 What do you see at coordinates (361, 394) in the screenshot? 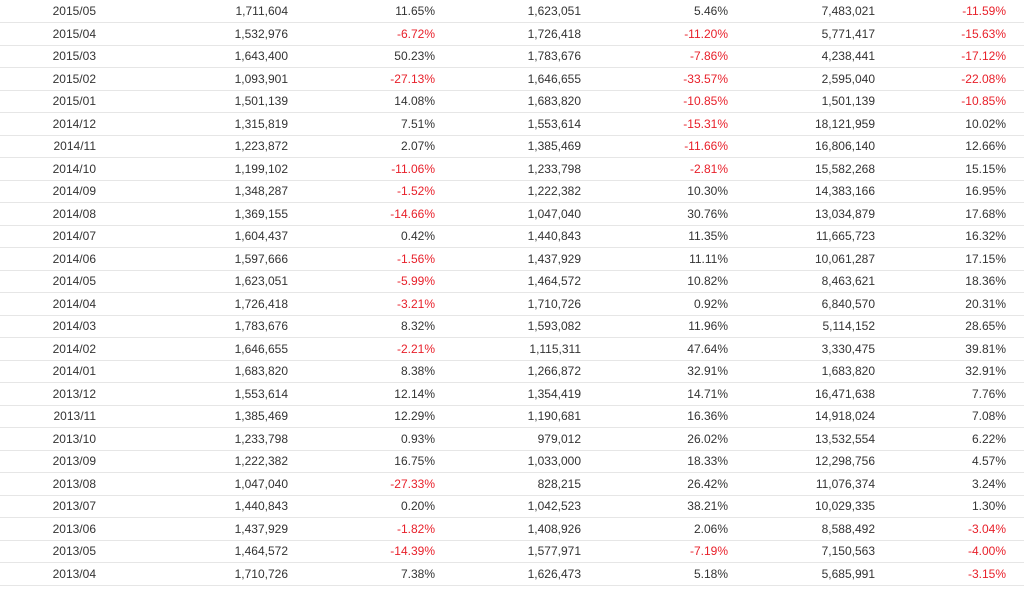
I see `change-1-cell: 12.14%` at bounding box center [361, 394].